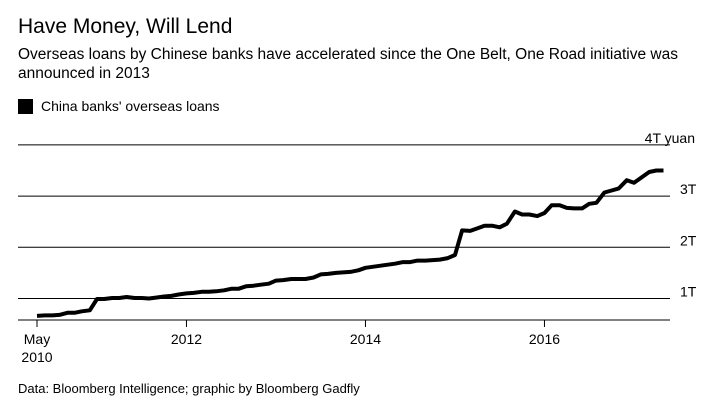  I want to click on legend-label: China banks' overseas loans, so click(130, 106).